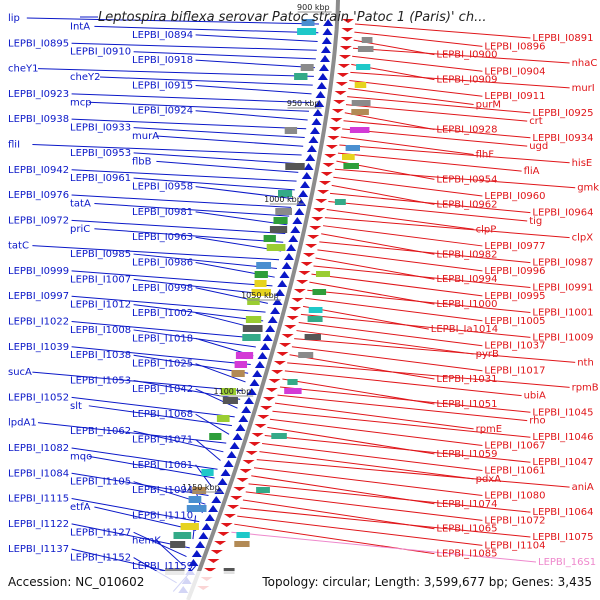  Describe the element at coordinates (38, 170) in the screenshot. I see `gene-label-left: LEPBI_I0942` at that location.